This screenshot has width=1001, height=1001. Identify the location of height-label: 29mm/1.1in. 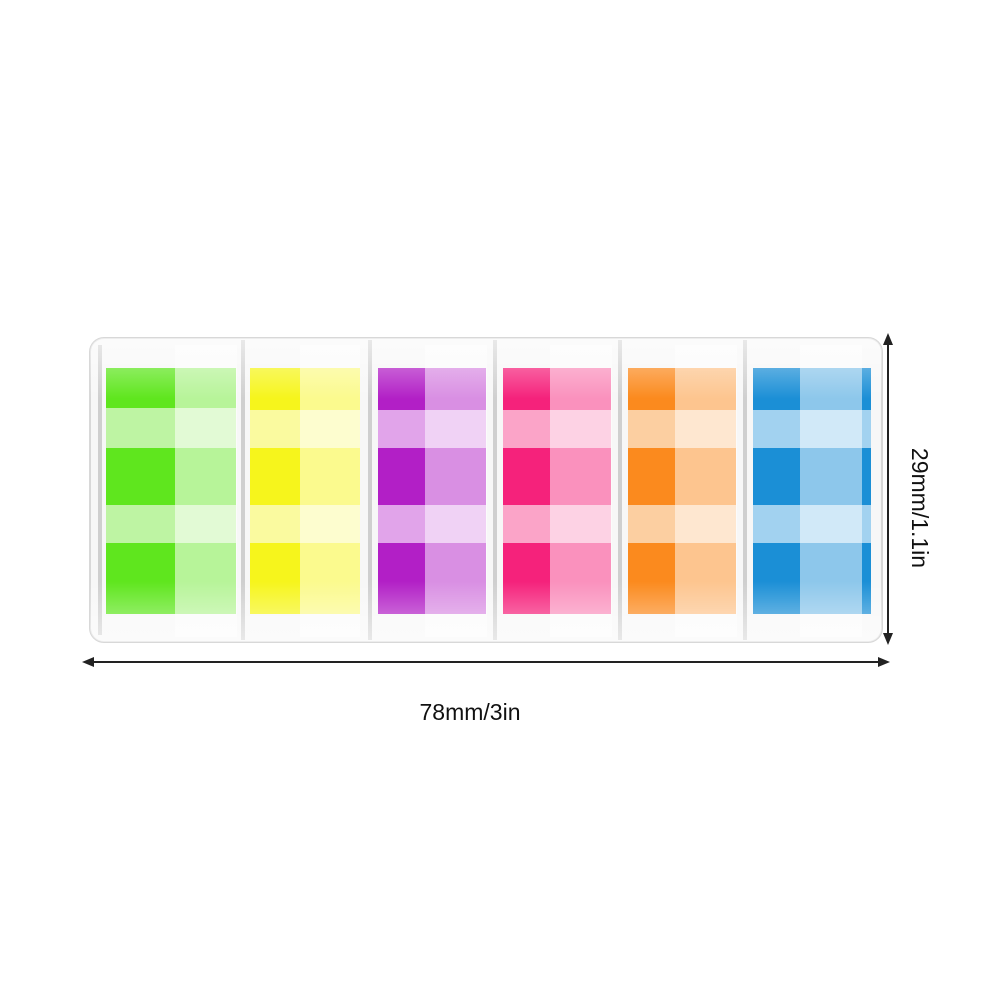
(920, 508).